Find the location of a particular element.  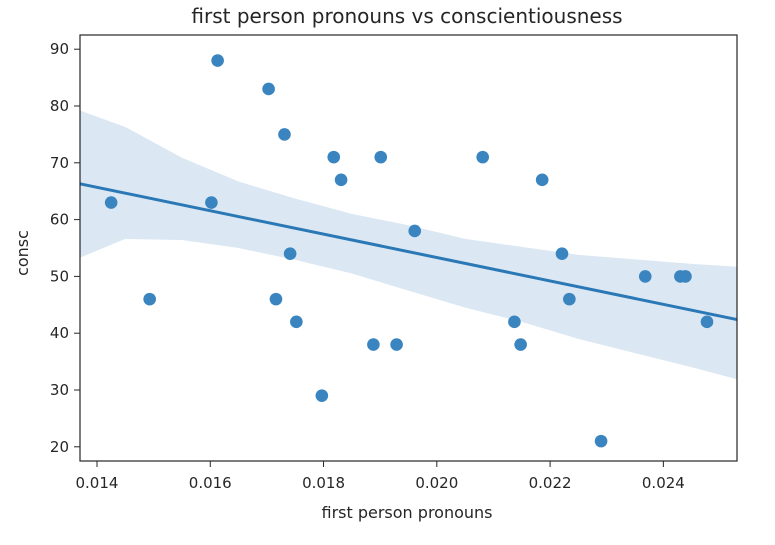

x-tick-label: 0.024 is located at coordinates (663, 483).